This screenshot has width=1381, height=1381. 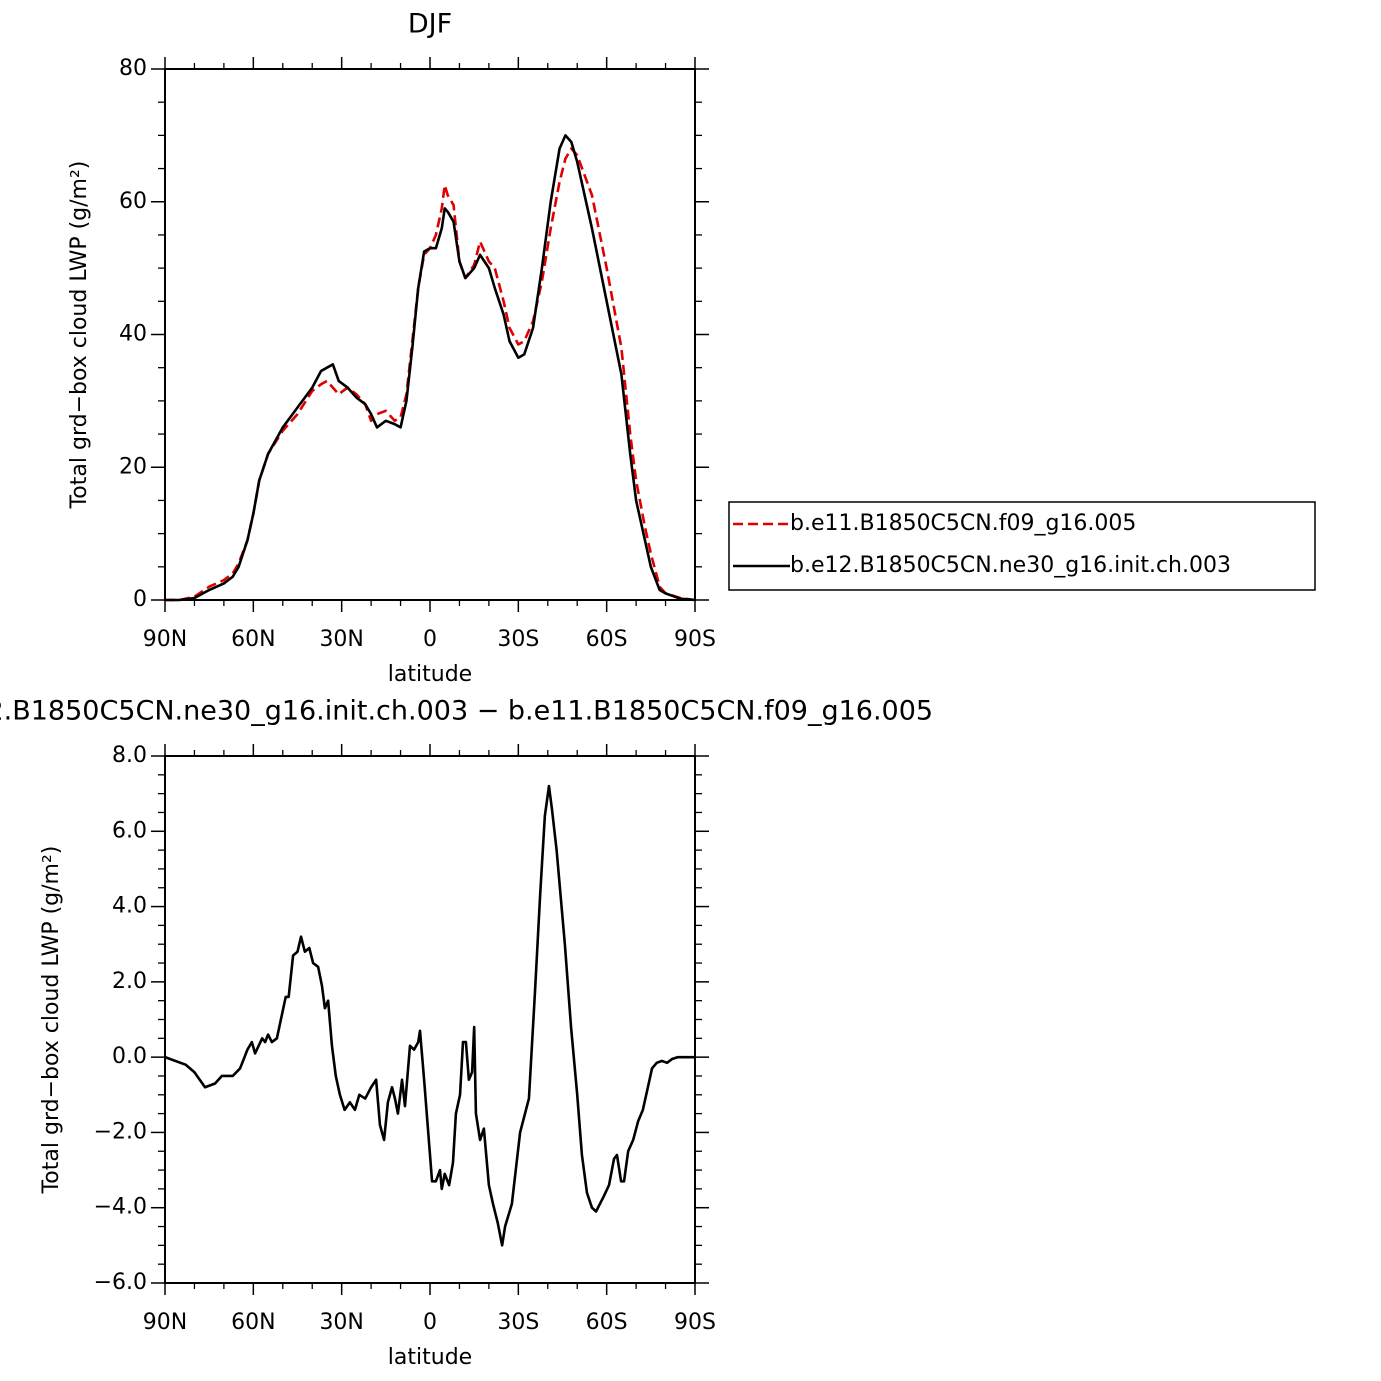 What do you see at coordinates (120, 1282) in the screenshot?
I see `y-tick-label: −6.0` at bounding box center [120, 1282].